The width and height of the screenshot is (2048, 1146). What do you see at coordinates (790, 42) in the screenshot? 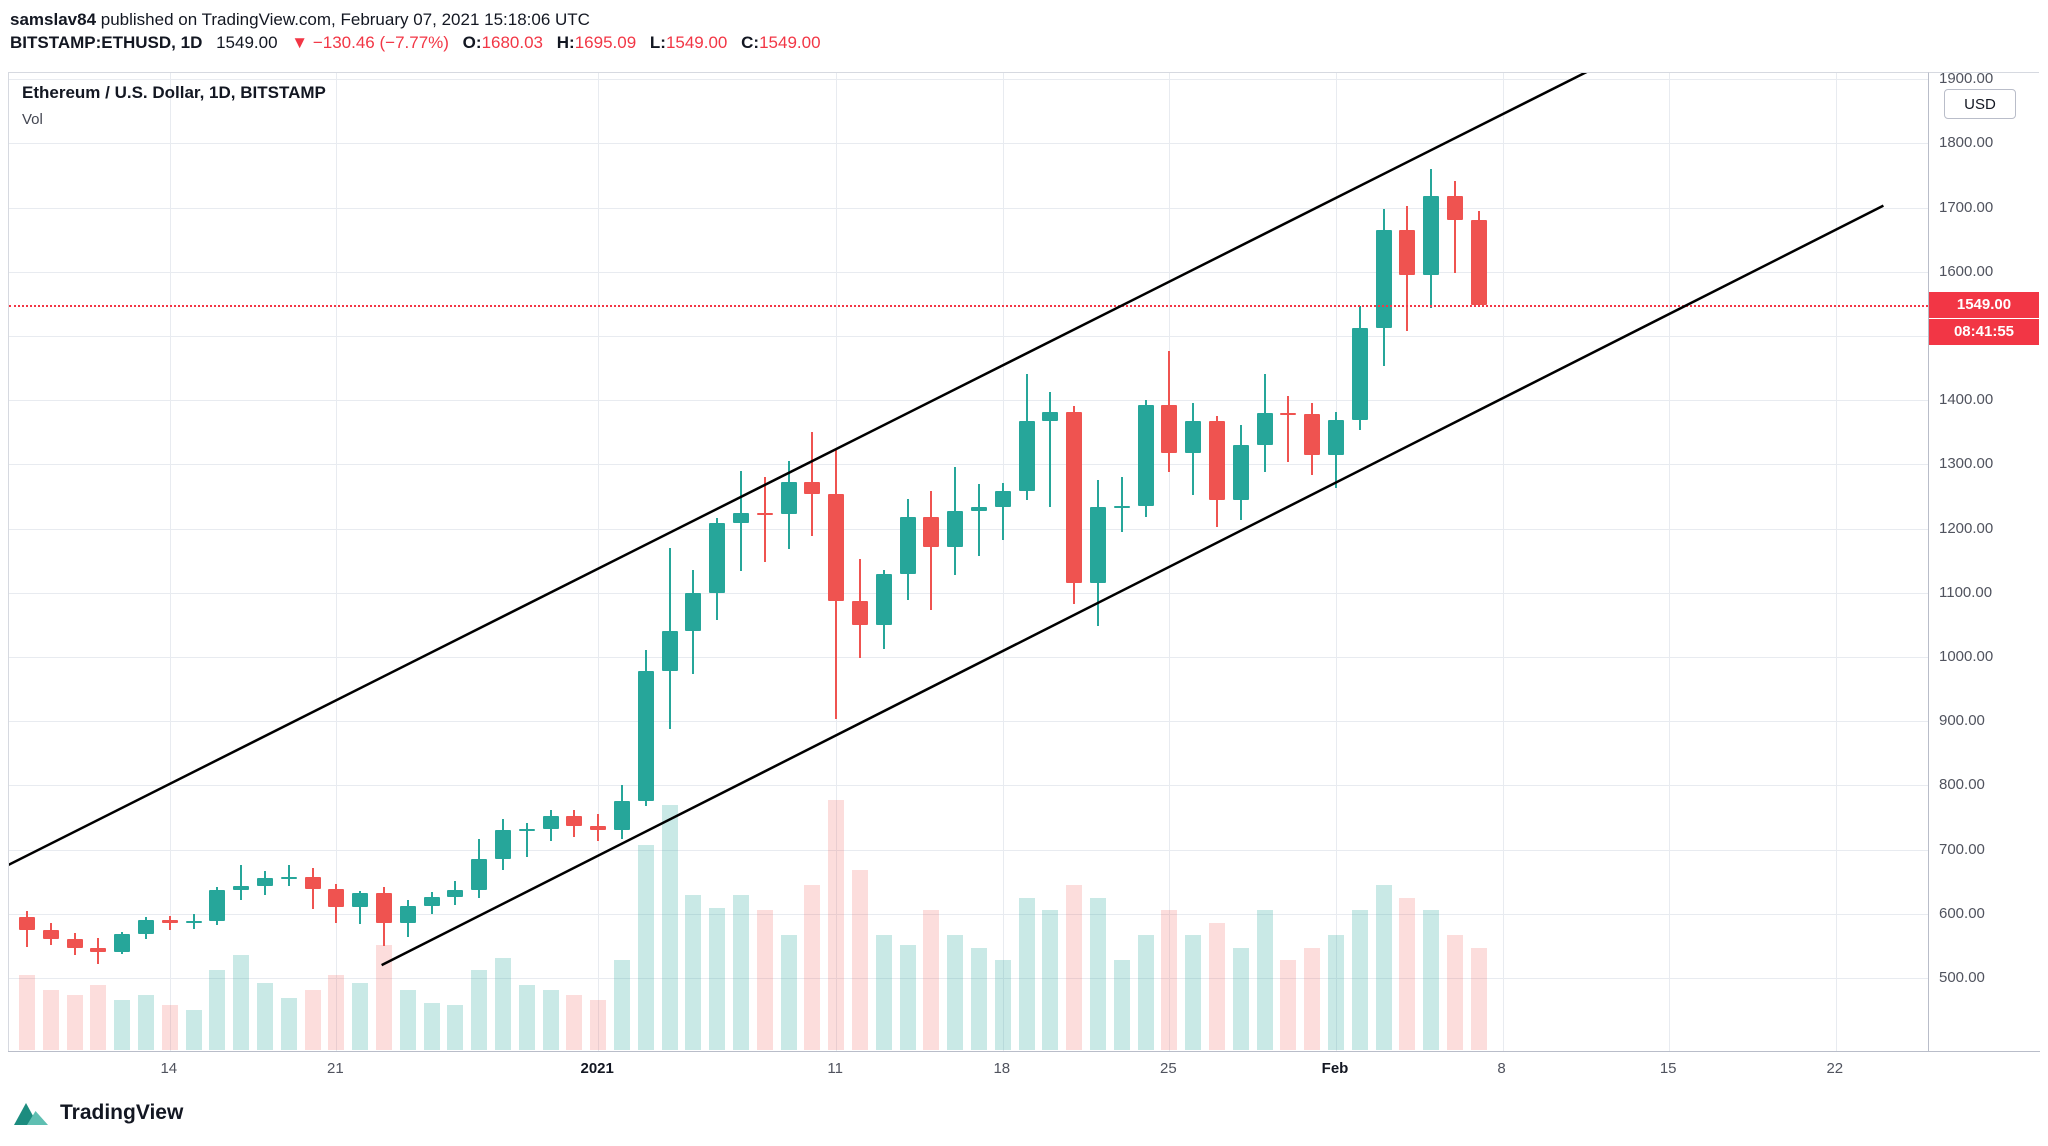
I see `close-value: 1549.00` at bounding box center [790, 42].